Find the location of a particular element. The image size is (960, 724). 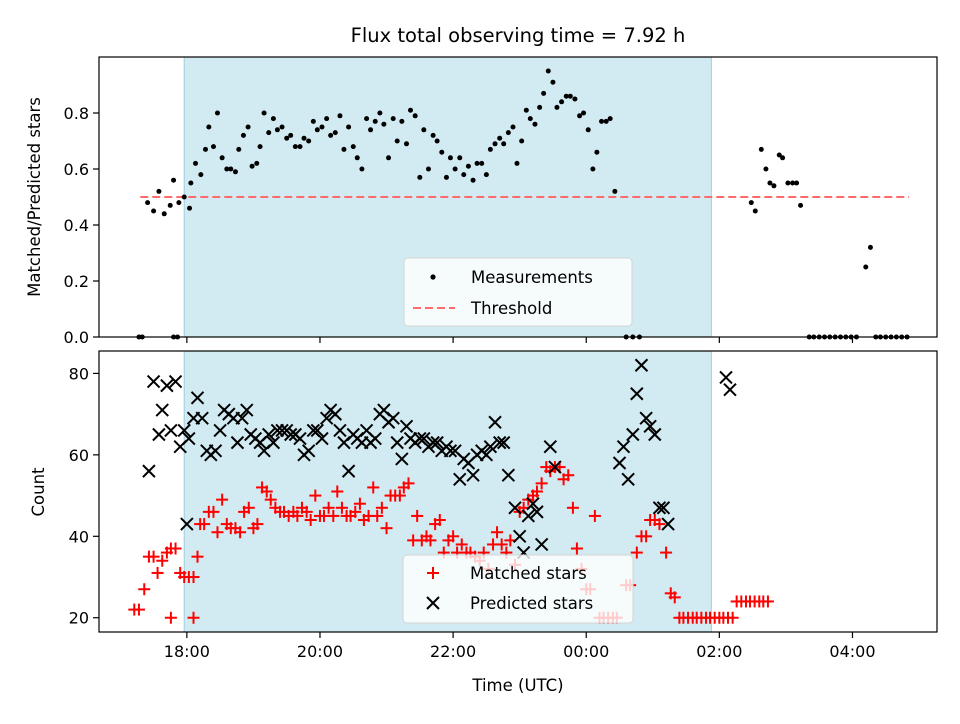

x-tick-label: 04:00 is located at coordinates (852, 651).